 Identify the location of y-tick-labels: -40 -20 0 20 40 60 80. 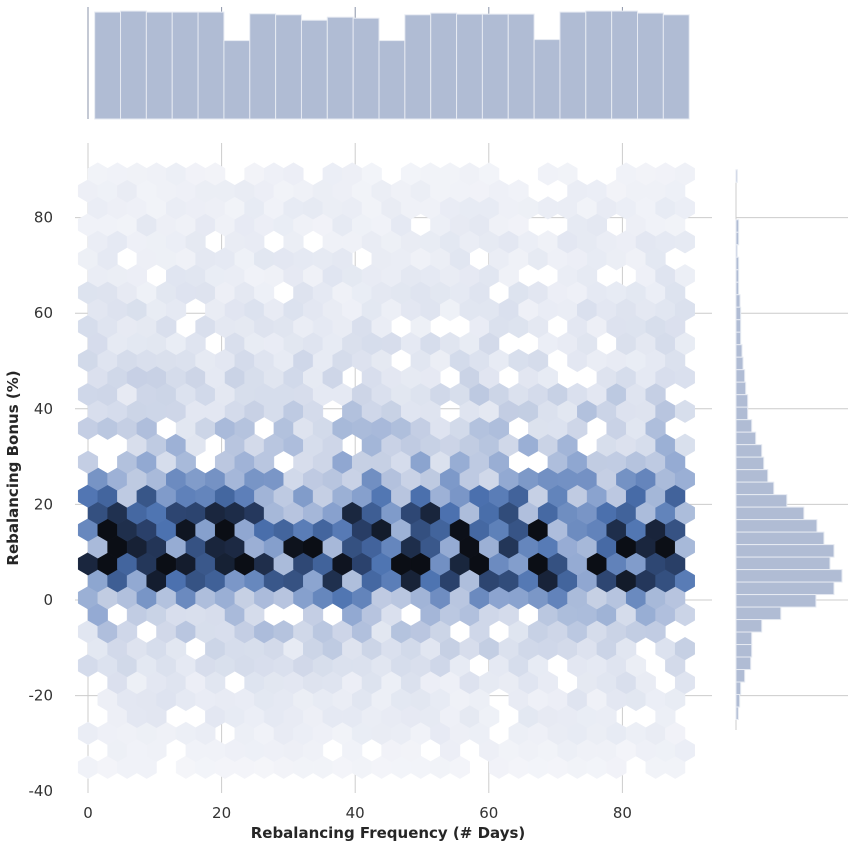
(41, 505).